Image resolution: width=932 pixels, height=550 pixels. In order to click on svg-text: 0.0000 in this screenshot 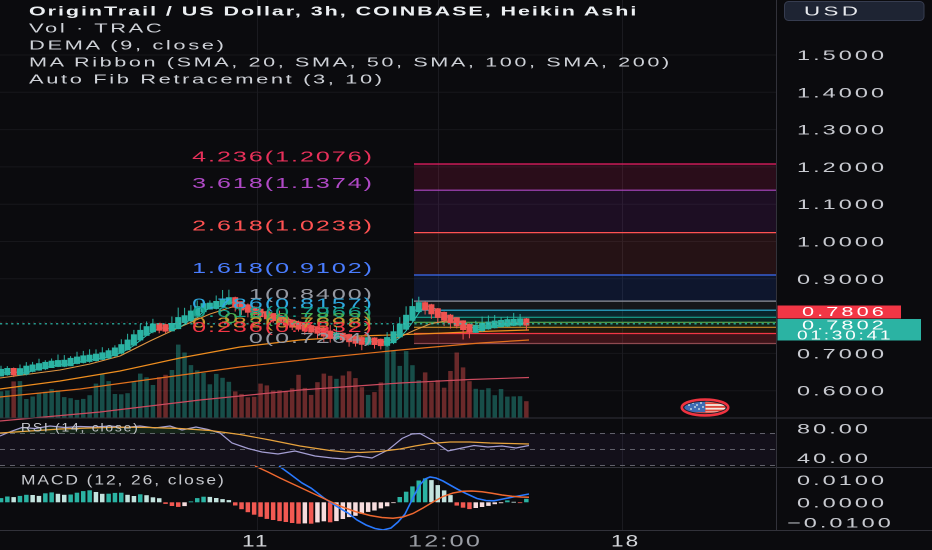, I will do `click(842, 503)`.